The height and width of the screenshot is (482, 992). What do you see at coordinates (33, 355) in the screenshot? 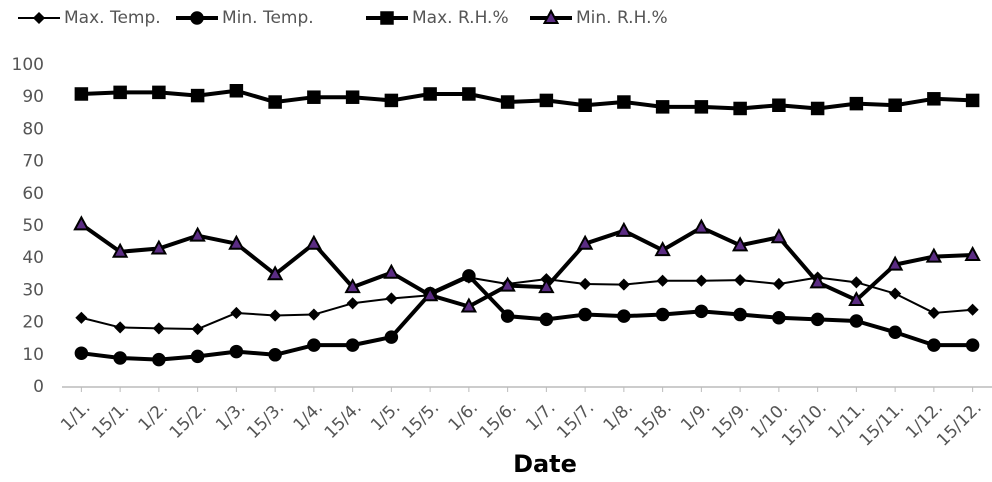
I see `y-tick-label: 10` at bounding box center [33, 355].